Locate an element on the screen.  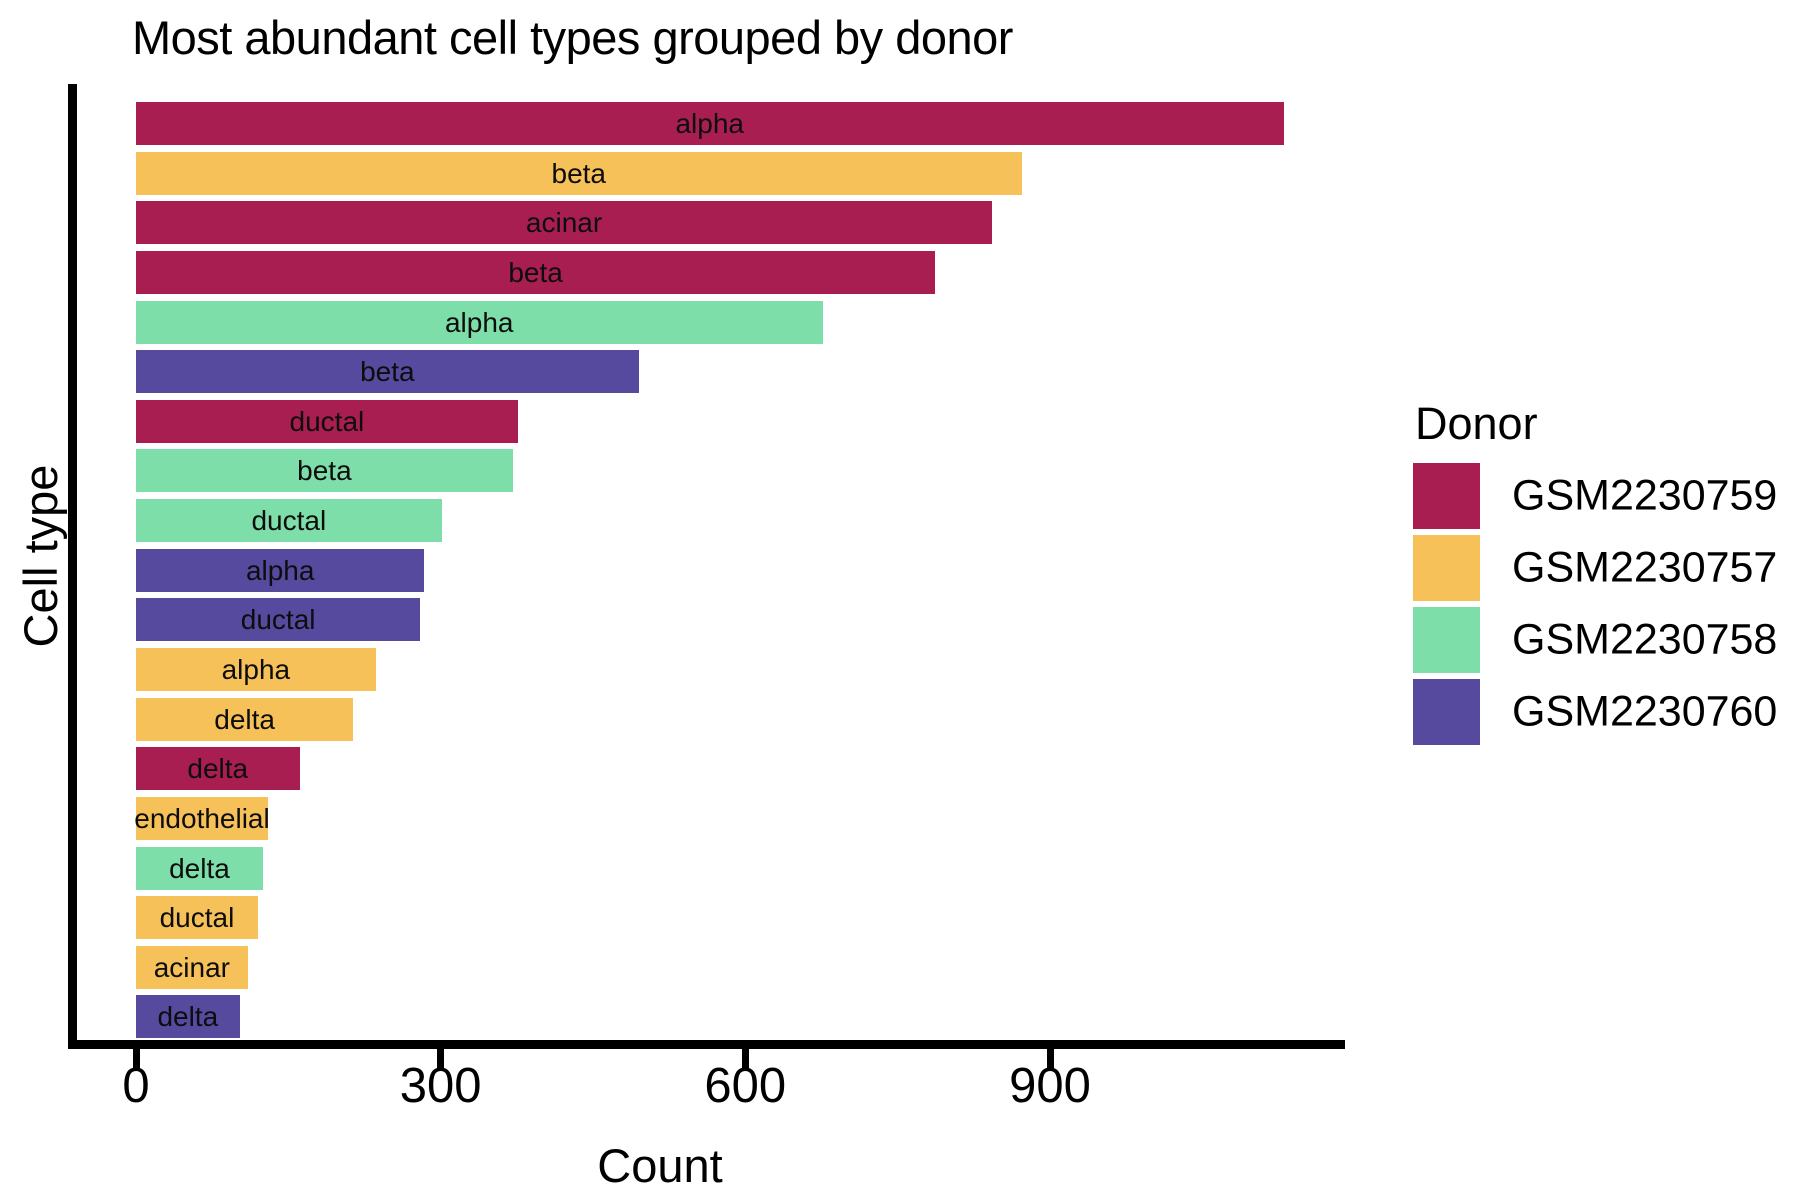
legend-label: GSM2230760 is located at coordinates (1645, 711).